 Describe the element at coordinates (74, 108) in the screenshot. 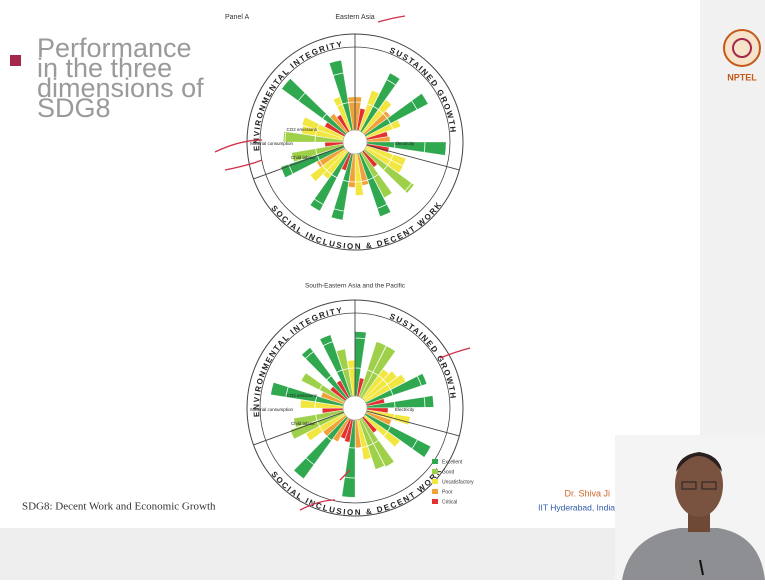

I see `title-line: SDG8` at that location.